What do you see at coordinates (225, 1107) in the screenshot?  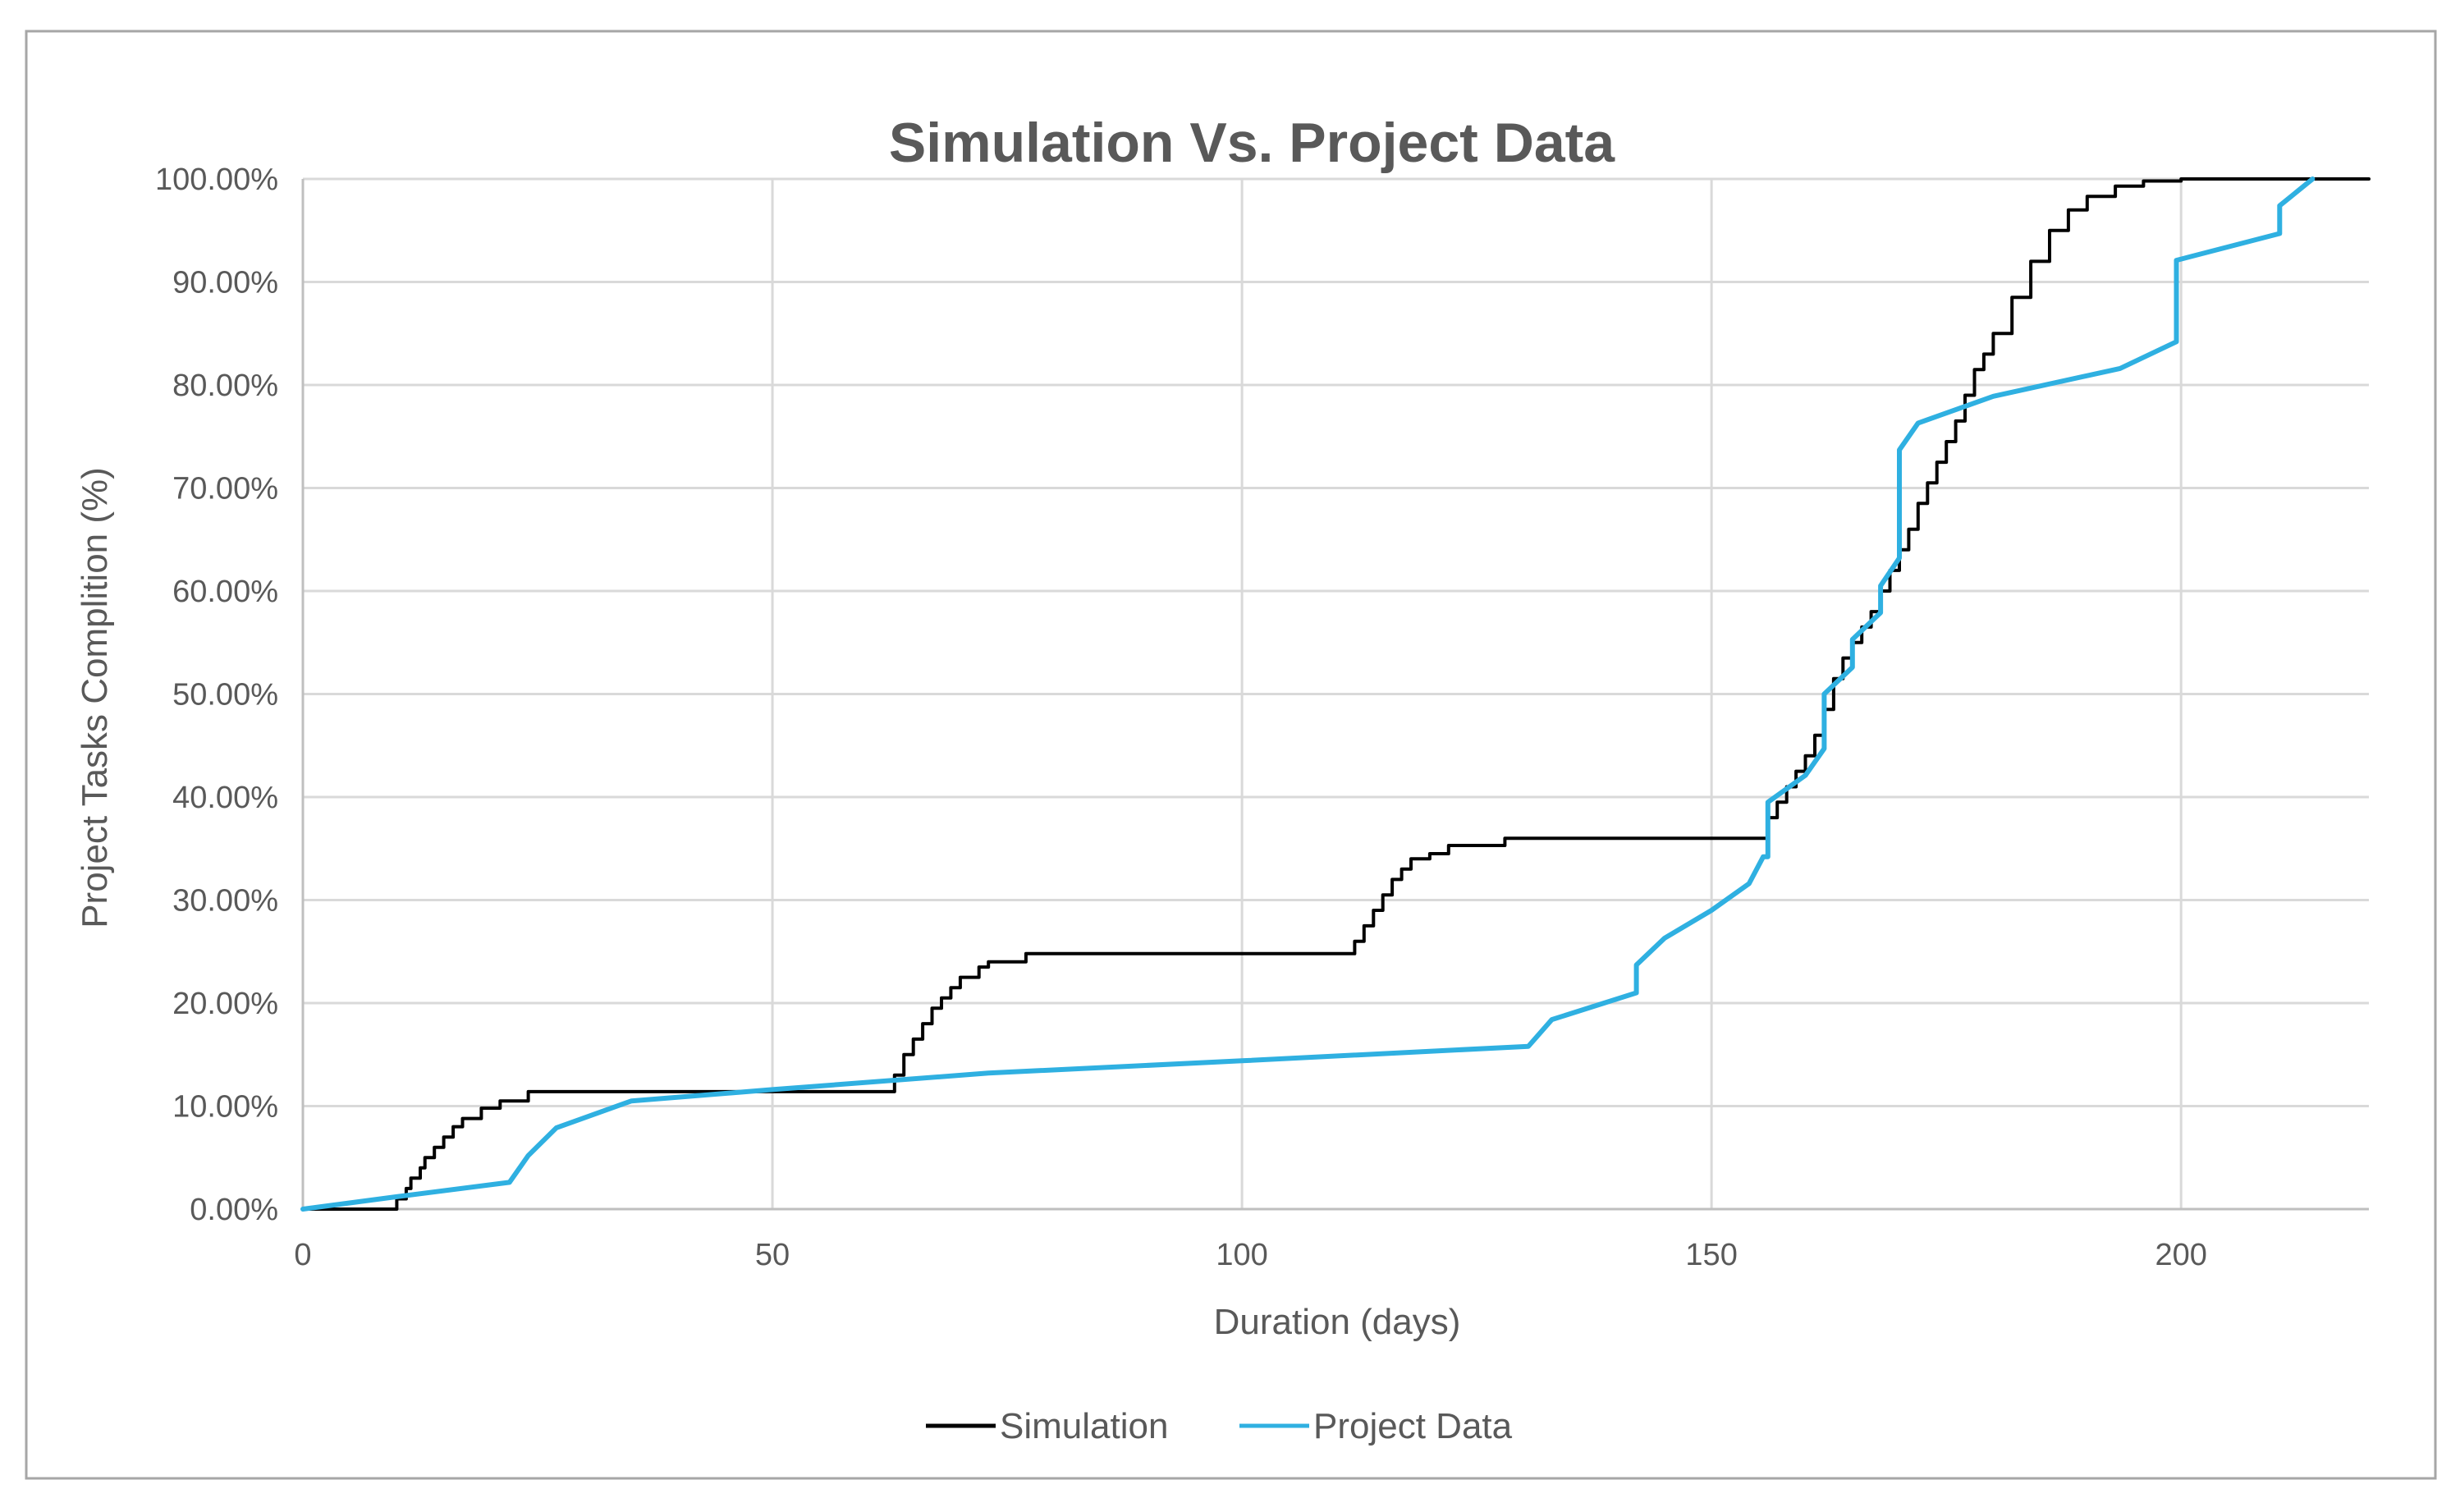 I see `y-tick-label: 10.00%` at bounding box center [225, 1107].